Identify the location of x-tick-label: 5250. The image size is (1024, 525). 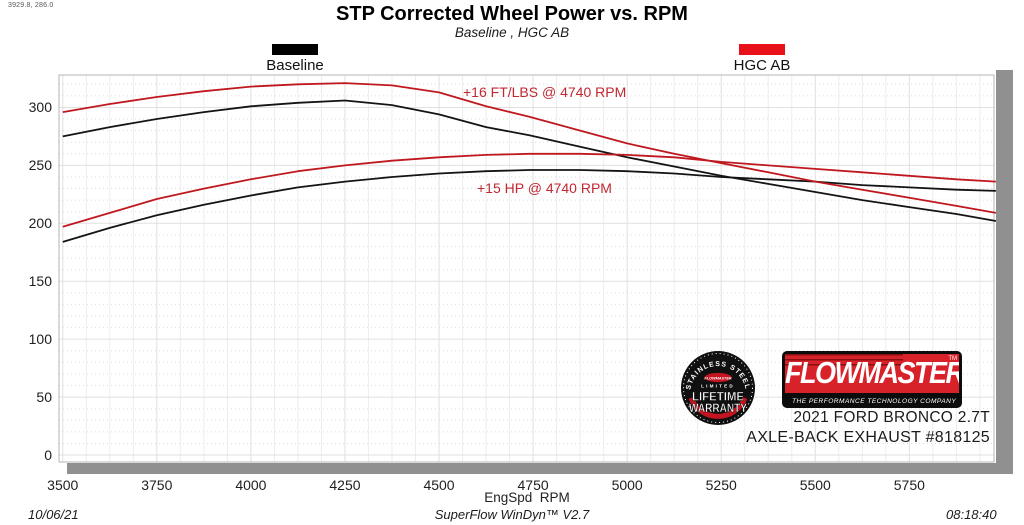
(721, 485).